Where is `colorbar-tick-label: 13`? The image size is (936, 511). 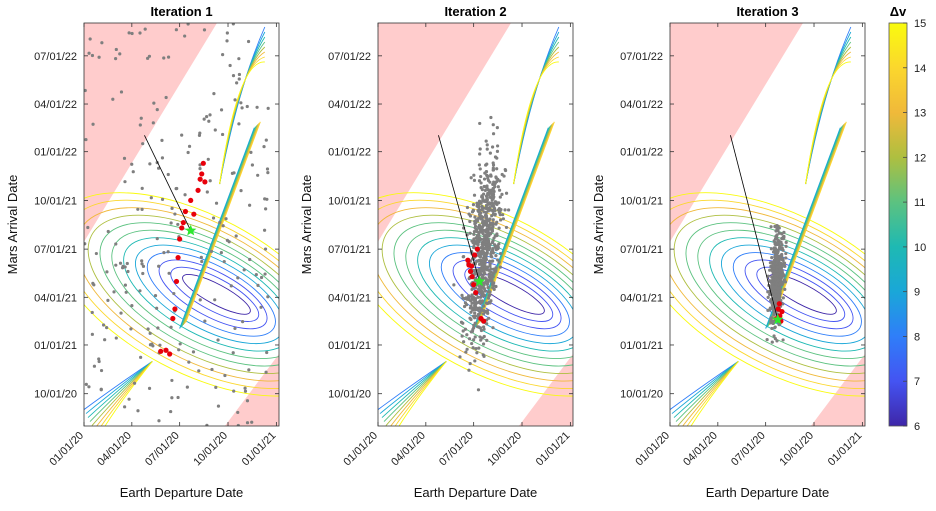 colorbar-tick-label: 13 is located at coordinates (920, 114).